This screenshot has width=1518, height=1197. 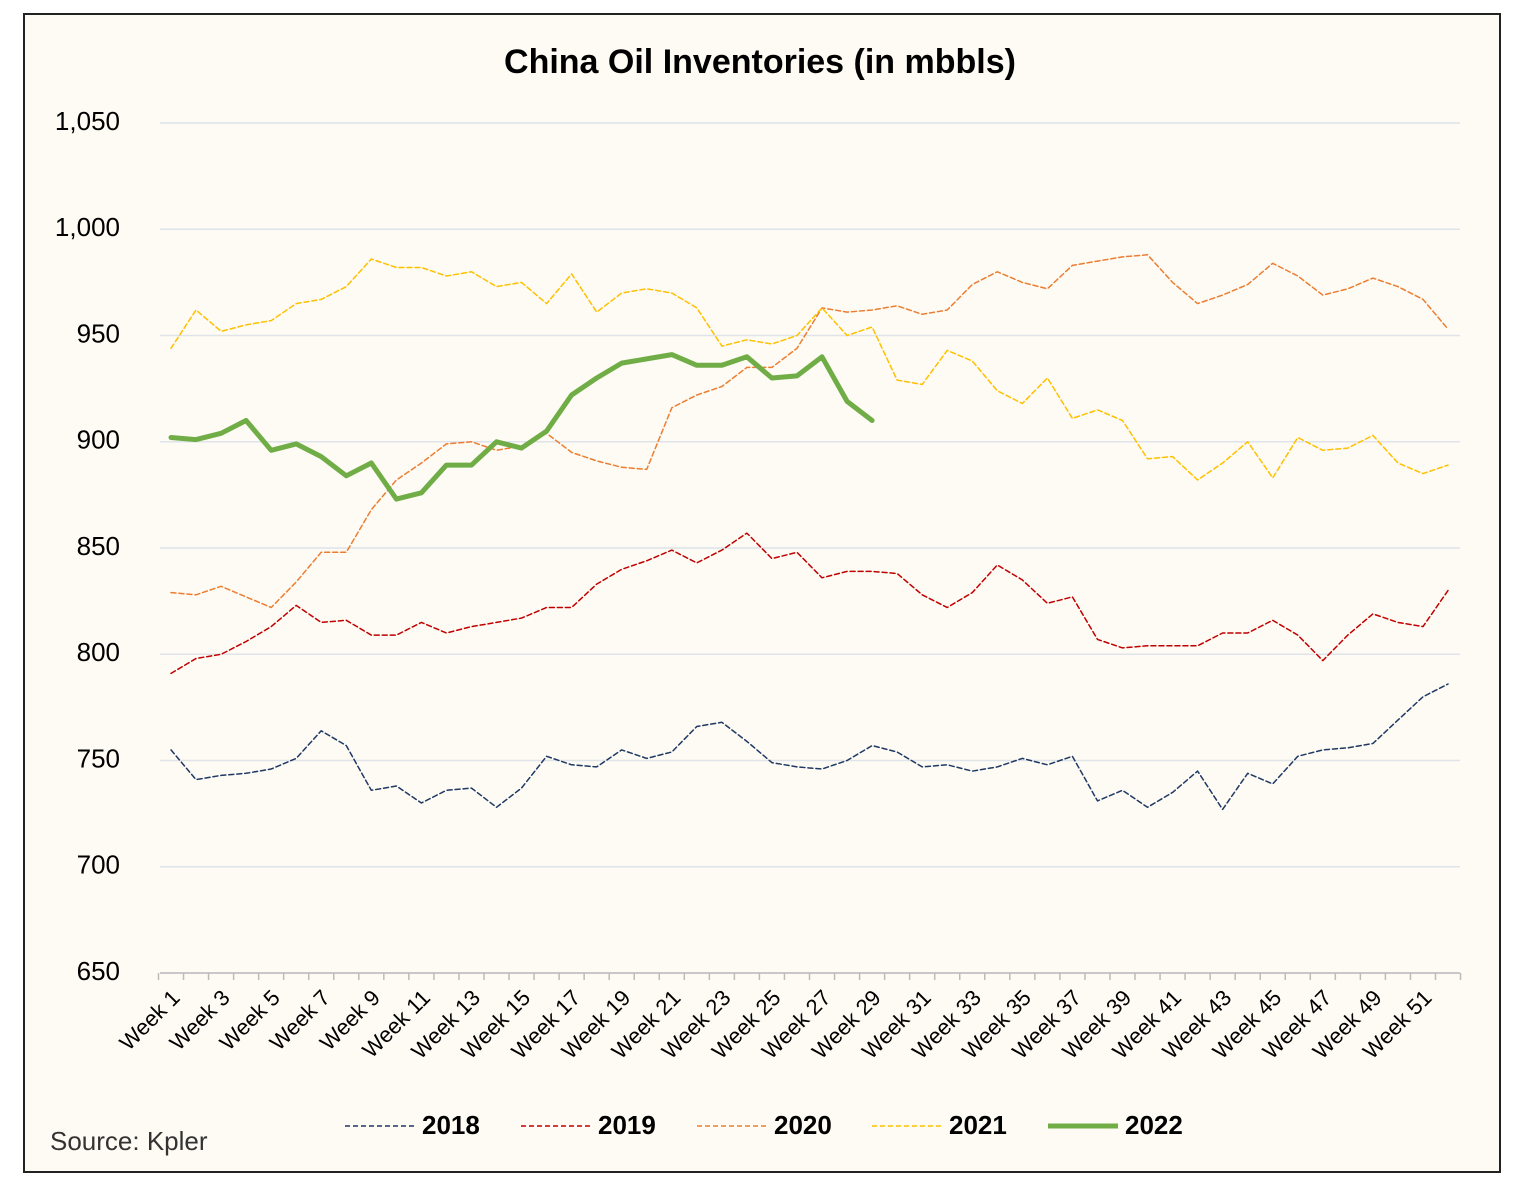 What do you see at coordinates (1154, 1125) in the screenshot?
I see `legend-label: 2022` at bounding box center [1154, 1125].